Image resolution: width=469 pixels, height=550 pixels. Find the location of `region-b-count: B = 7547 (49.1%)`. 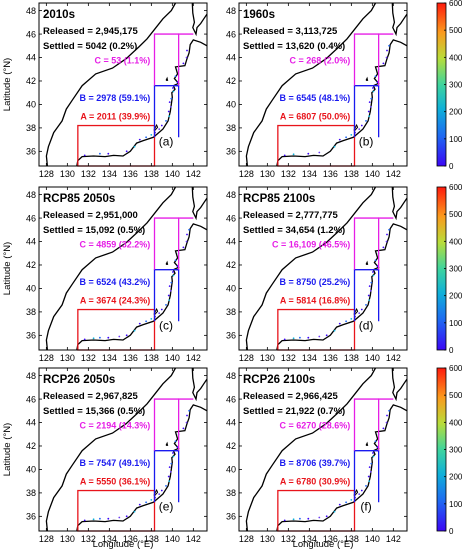

region-b-count: B = 7547 (49.1%) is located at coordinates (115, 463).